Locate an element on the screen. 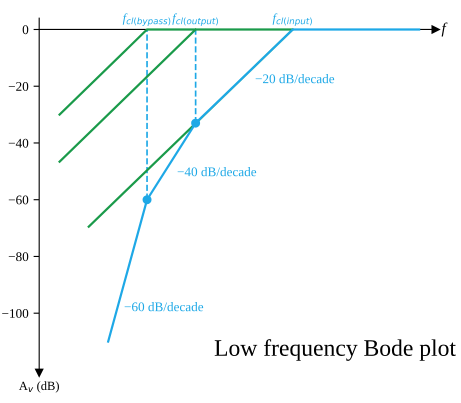  x-axis-title: f is located at coordinates (445, 29).